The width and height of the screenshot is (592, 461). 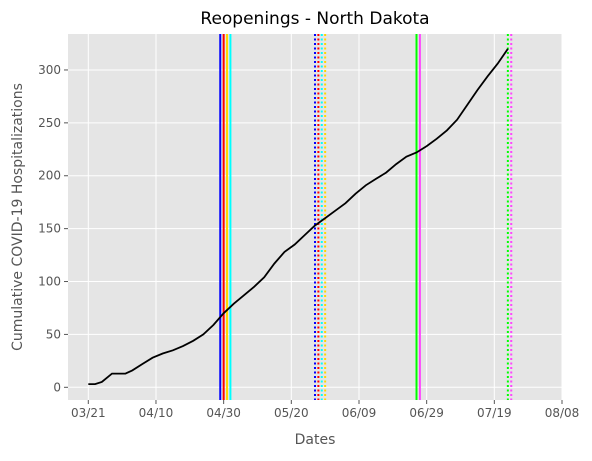 I want to click on y-tick-label: 250, so click(x=49, y=123).